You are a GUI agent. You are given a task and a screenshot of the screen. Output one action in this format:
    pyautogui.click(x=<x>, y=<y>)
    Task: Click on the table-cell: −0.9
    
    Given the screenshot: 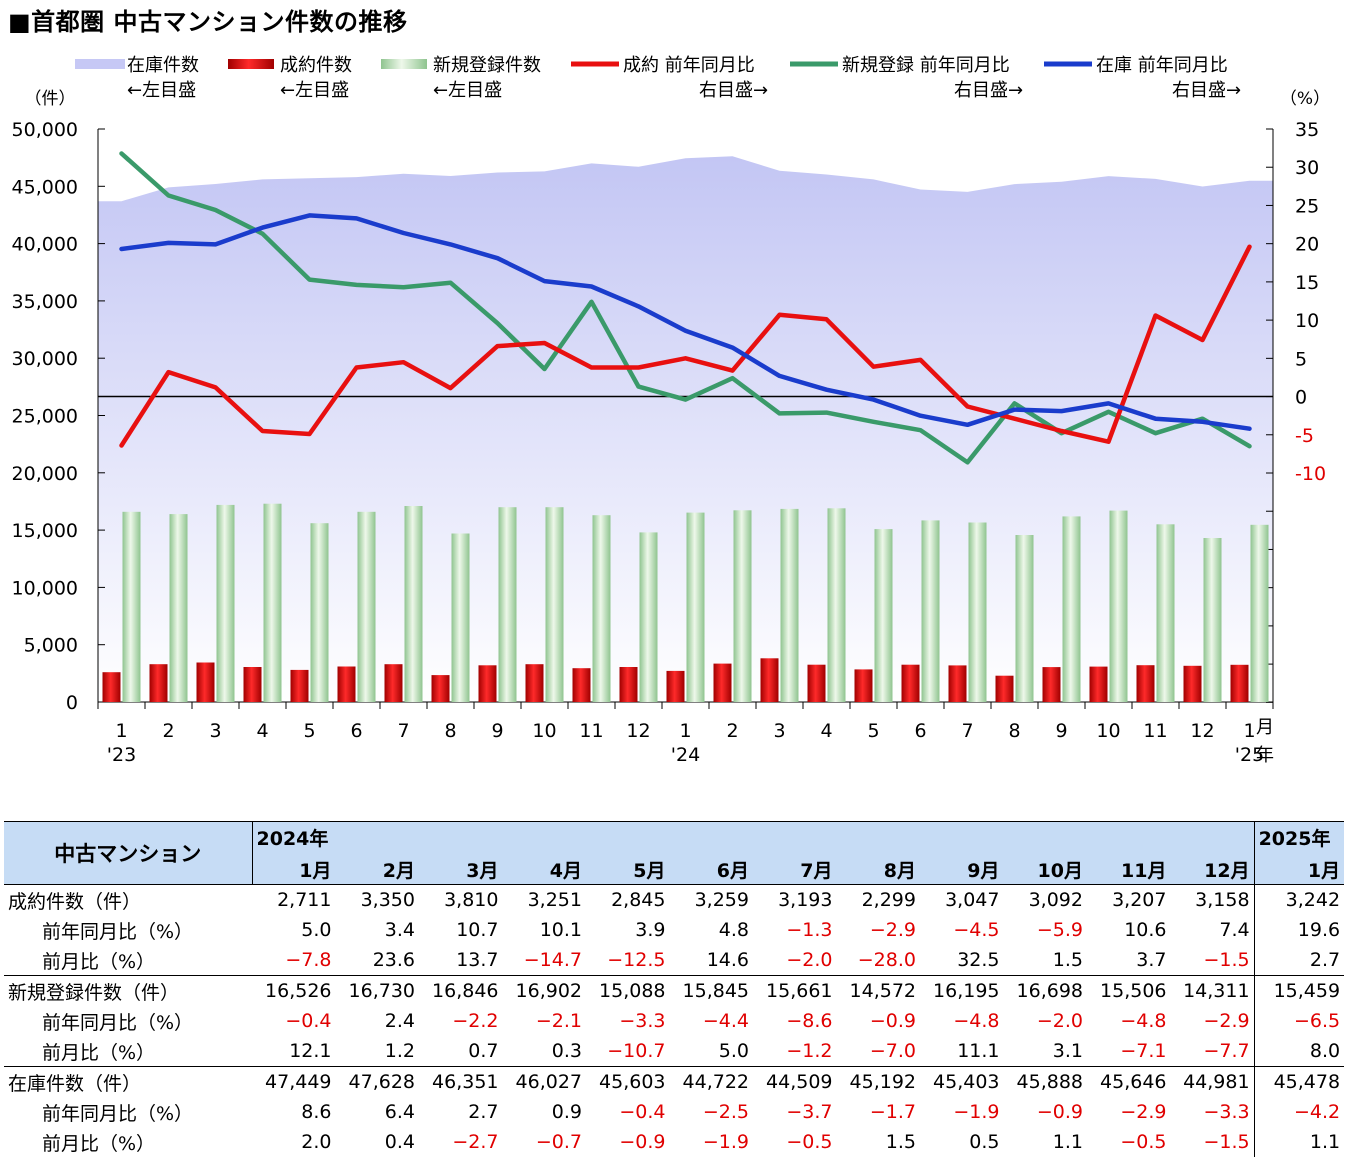 What is the action you would take?
    pyautogui.click(x=642, y=1142)
    